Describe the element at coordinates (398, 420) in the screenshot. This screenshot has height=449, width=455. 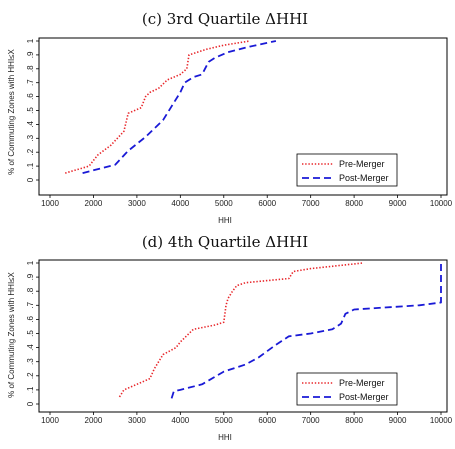
I see `panel-d-x-tick-label: 9000` at that location.